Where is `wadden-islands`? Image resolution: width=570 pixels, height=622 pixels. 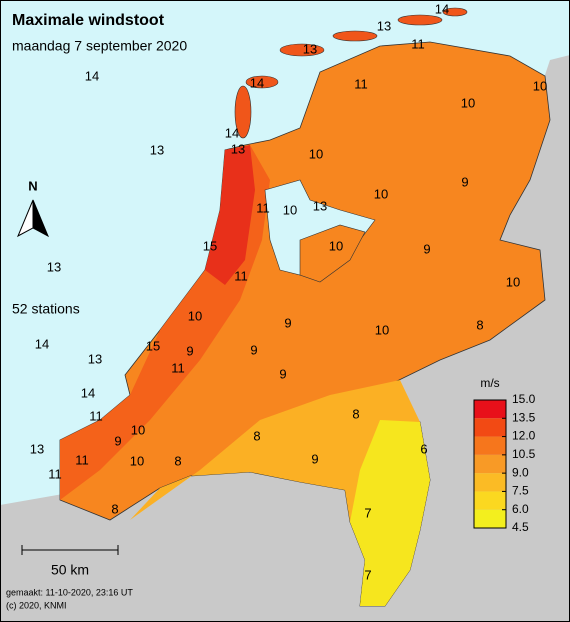 wadden-islands is located at coordinates (351, 73).